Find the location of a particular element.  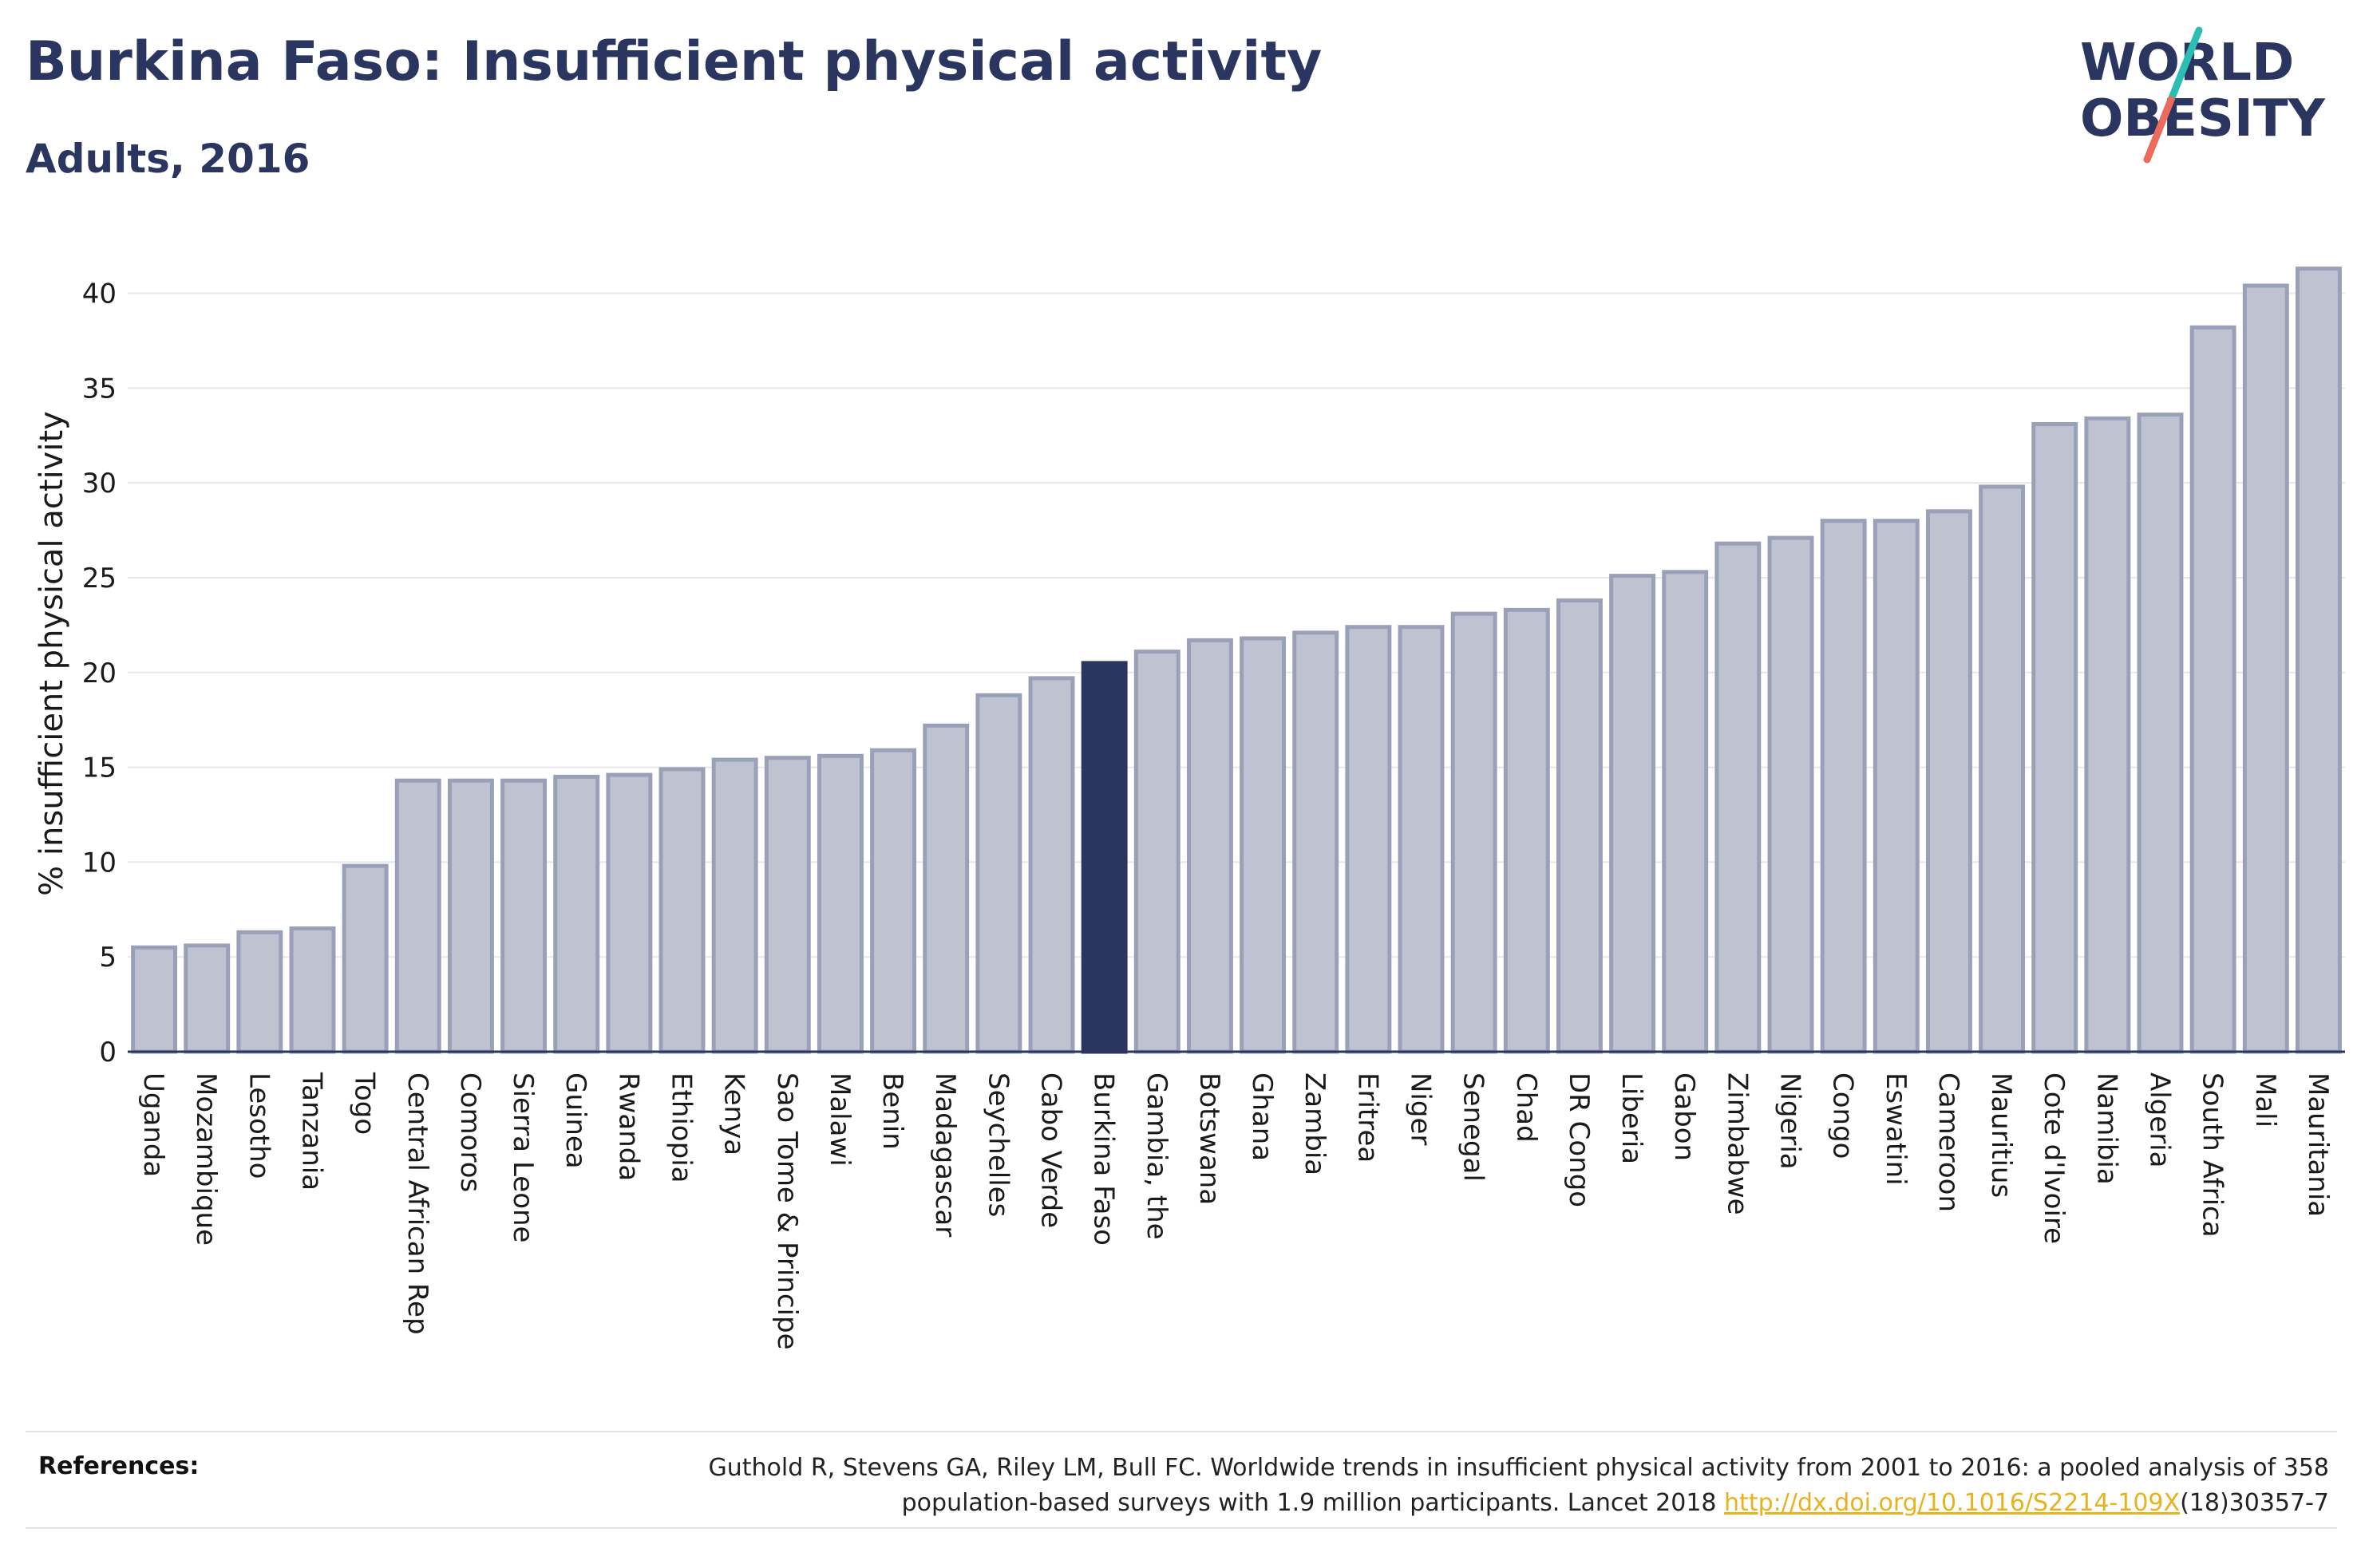

x-tick-label: Botswana is located at coordinates (1209, 1138).